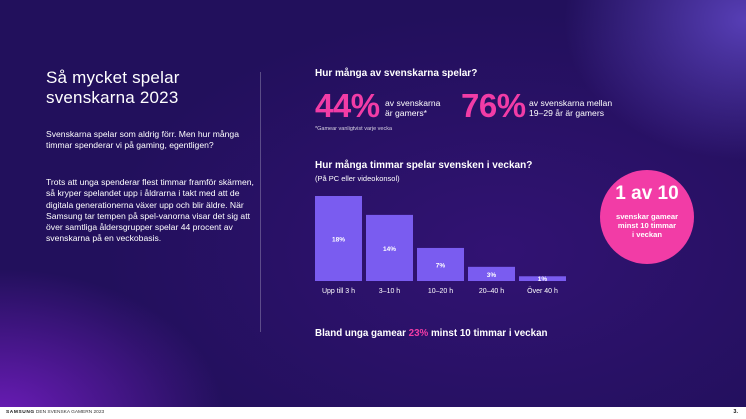  What do you see at coordinates (566, 113) in the screenshot?
I see `stat2-desc-line2: 19–29 år är gamers` at bounding box center [566, 113].